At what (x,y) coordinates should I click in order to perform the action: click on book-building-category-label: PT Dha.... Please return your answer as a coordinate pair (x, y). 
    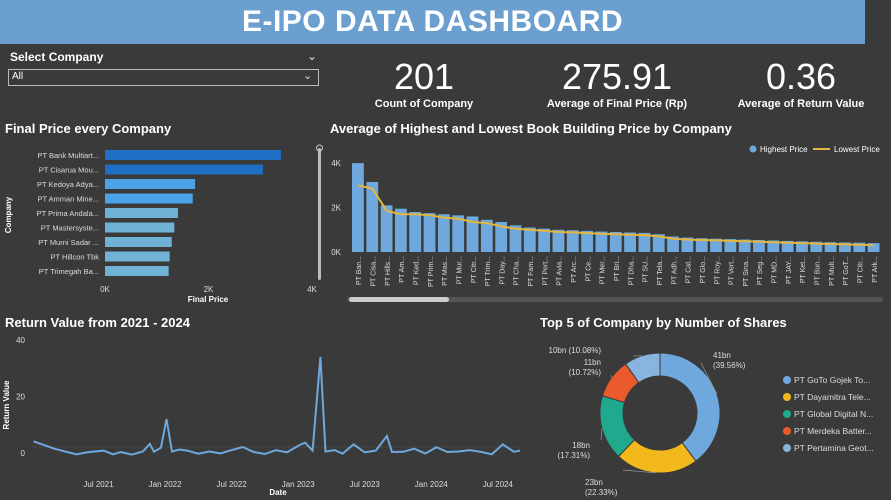
    Looking at the image, I should click on (631, 270).